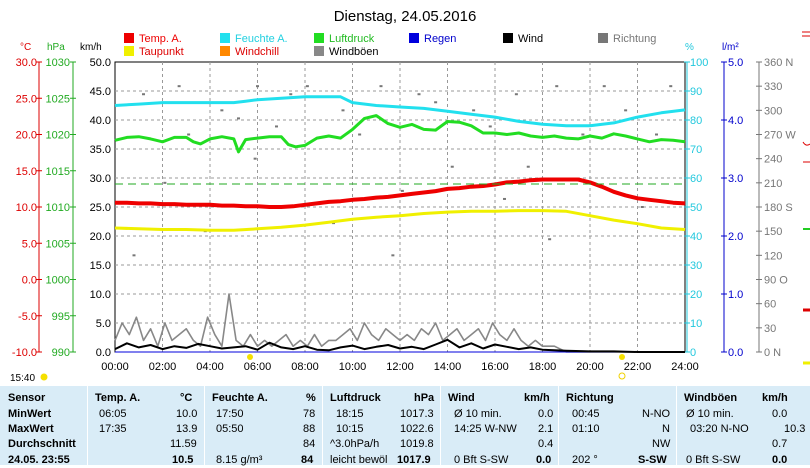 The image size is (810, 468). What do you see at coordinates (352, 39) in the screenshot?
I see `legend-luftdruck: Luftdruck` at bounding box center [352, 39].